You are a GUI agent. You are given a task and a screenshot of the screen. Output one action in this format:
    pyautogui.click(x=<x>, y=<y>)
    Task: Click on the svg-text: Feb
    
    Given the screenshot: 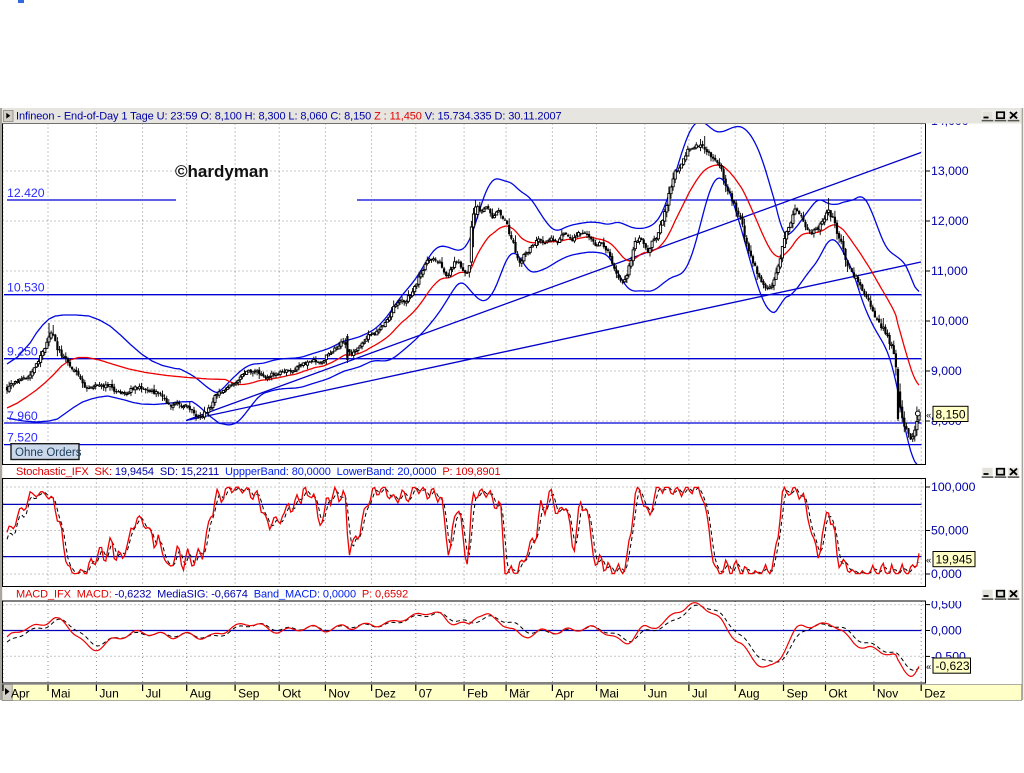 What is the action you would take?
    pyautogui.click(x=477, y=694)
    